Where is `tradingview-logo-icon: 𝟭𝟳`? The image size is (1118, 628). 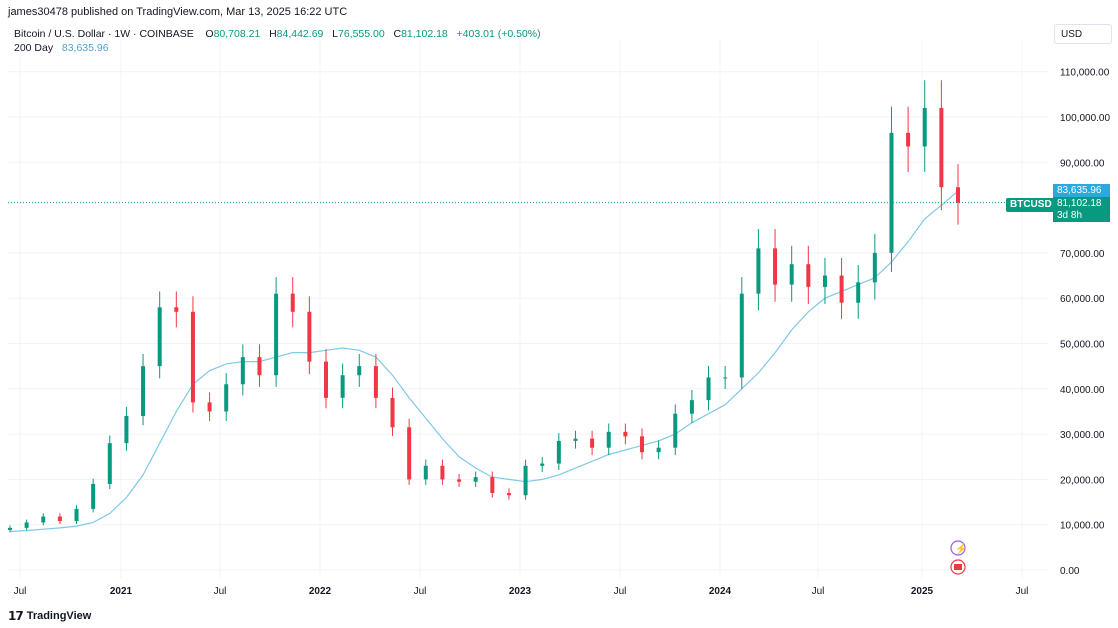 tradingview-logo-icon: 𝟭𝟳 is located at coordinates (16, 616).